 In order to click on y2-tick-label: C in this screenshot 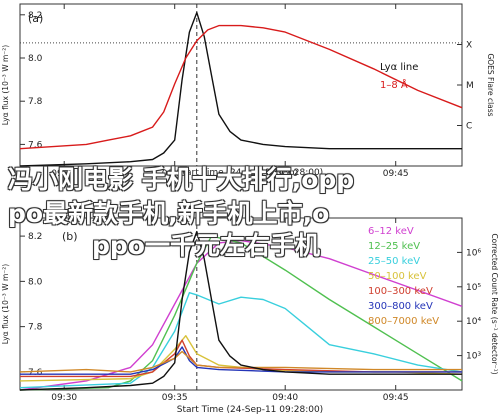, I will do `click(469, 127)`.